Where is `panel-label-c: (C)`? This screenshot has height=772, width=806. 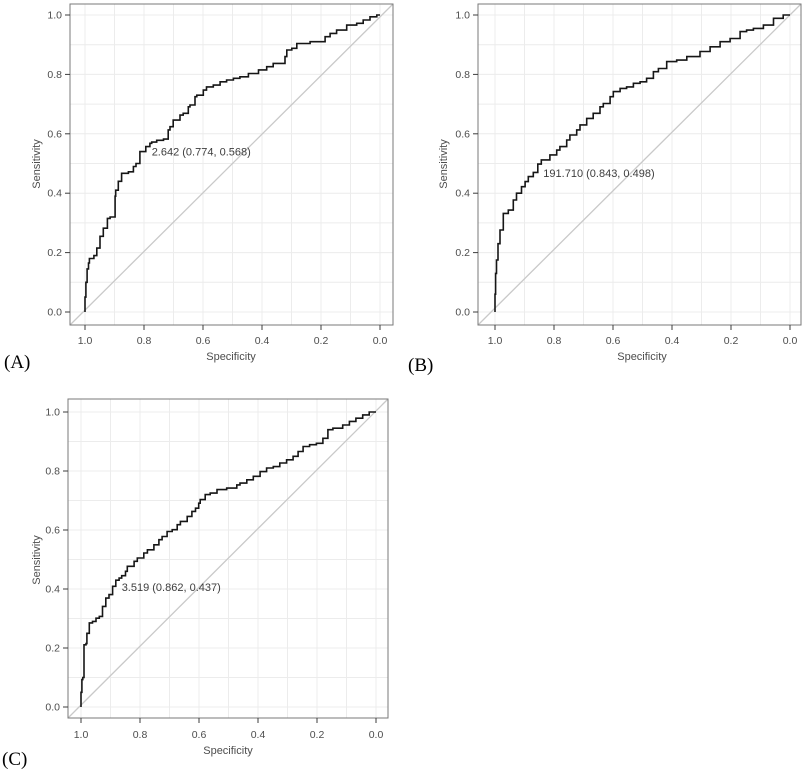 panel-label-c: (C) is located at coordinates (15, 759).